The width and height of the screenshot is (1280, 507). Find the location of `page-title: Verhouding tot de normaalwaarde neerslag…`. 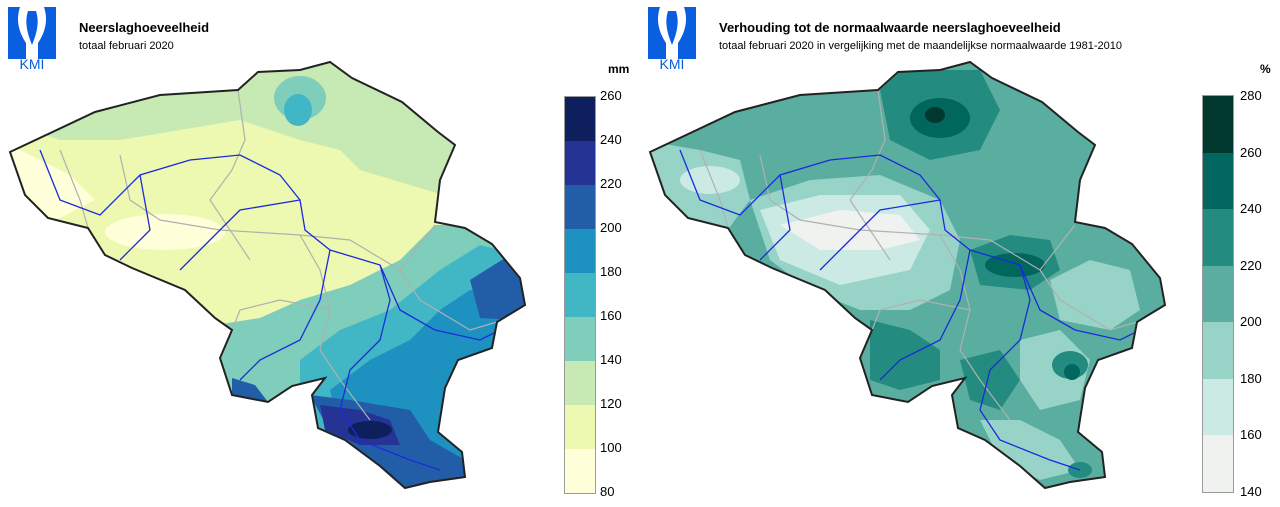

page-title: Verhouding tot de normaalwaarde neerslag… is located at coordinates (890, 27).